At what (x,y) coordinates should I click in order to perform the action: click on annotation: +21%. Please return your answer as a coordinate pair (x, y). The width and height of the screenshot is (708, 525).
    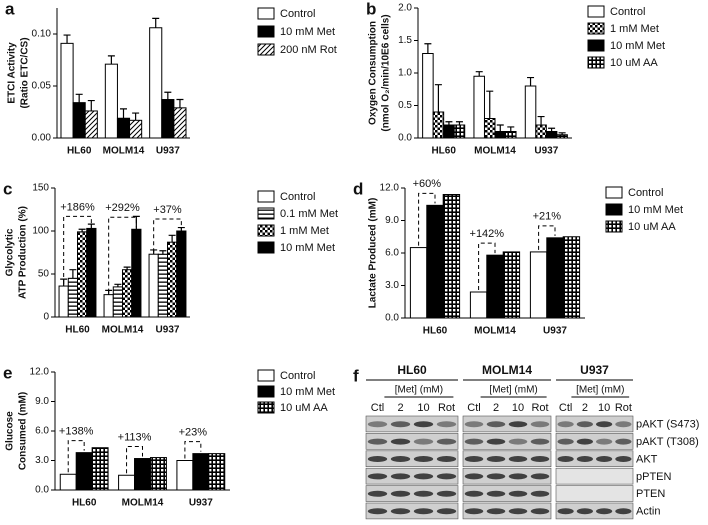
    Looking at the image, I should click on (547, 217).